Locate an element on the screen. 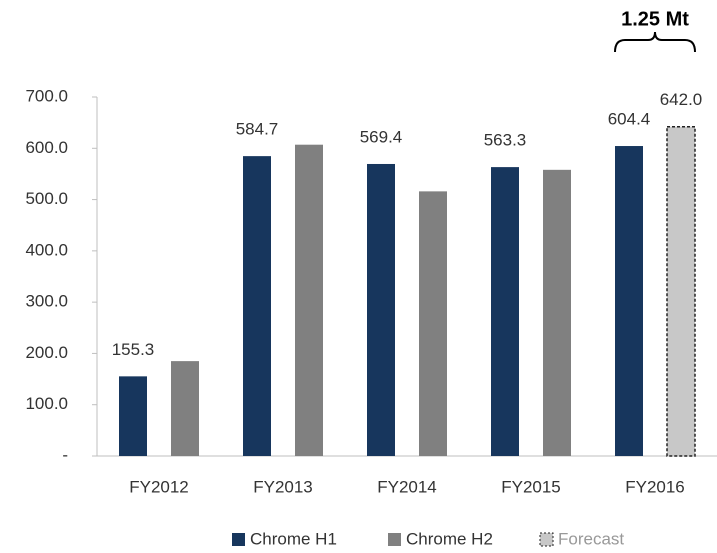  data-label: 563.3 is located at coordinates (505, 140).